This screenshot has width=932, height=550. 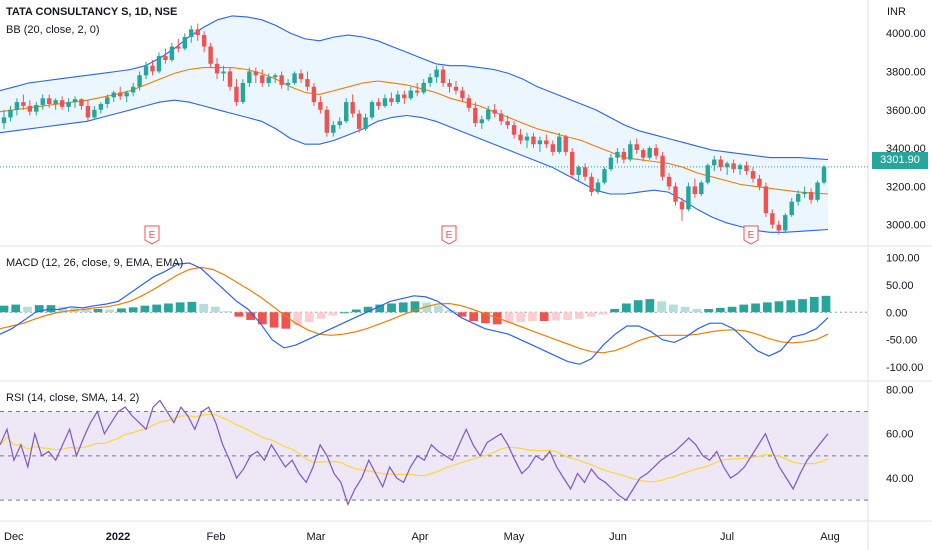 What do you see at coordinates (14, 537) in the screenshot?
I see `time-axis-label: Dec` at bounding box center [14, 537].